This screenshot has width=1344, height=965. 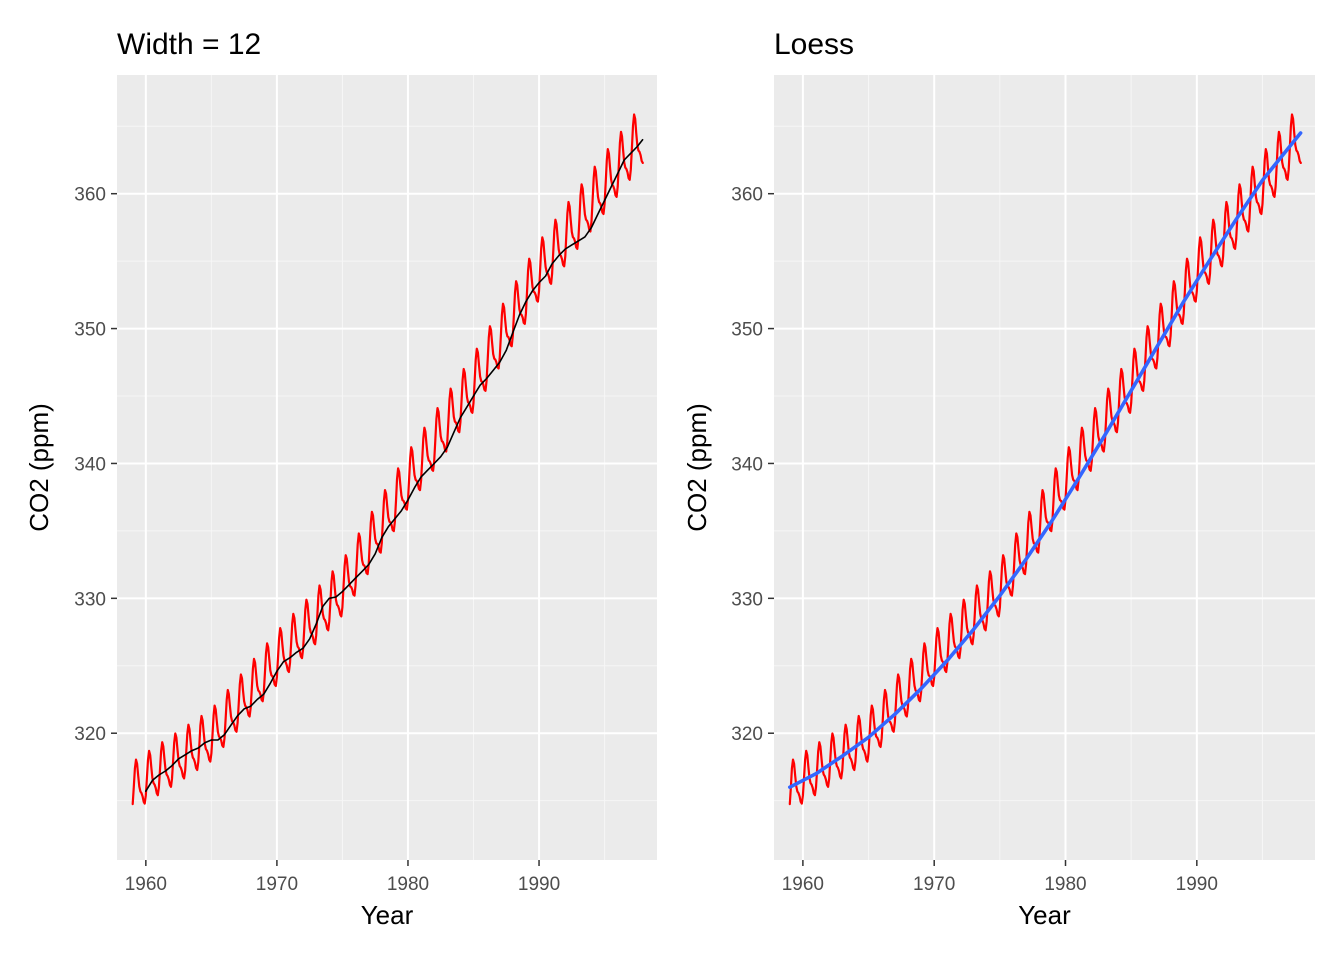 I want to click on panel-title: Loess, so click(x=814, y=44).